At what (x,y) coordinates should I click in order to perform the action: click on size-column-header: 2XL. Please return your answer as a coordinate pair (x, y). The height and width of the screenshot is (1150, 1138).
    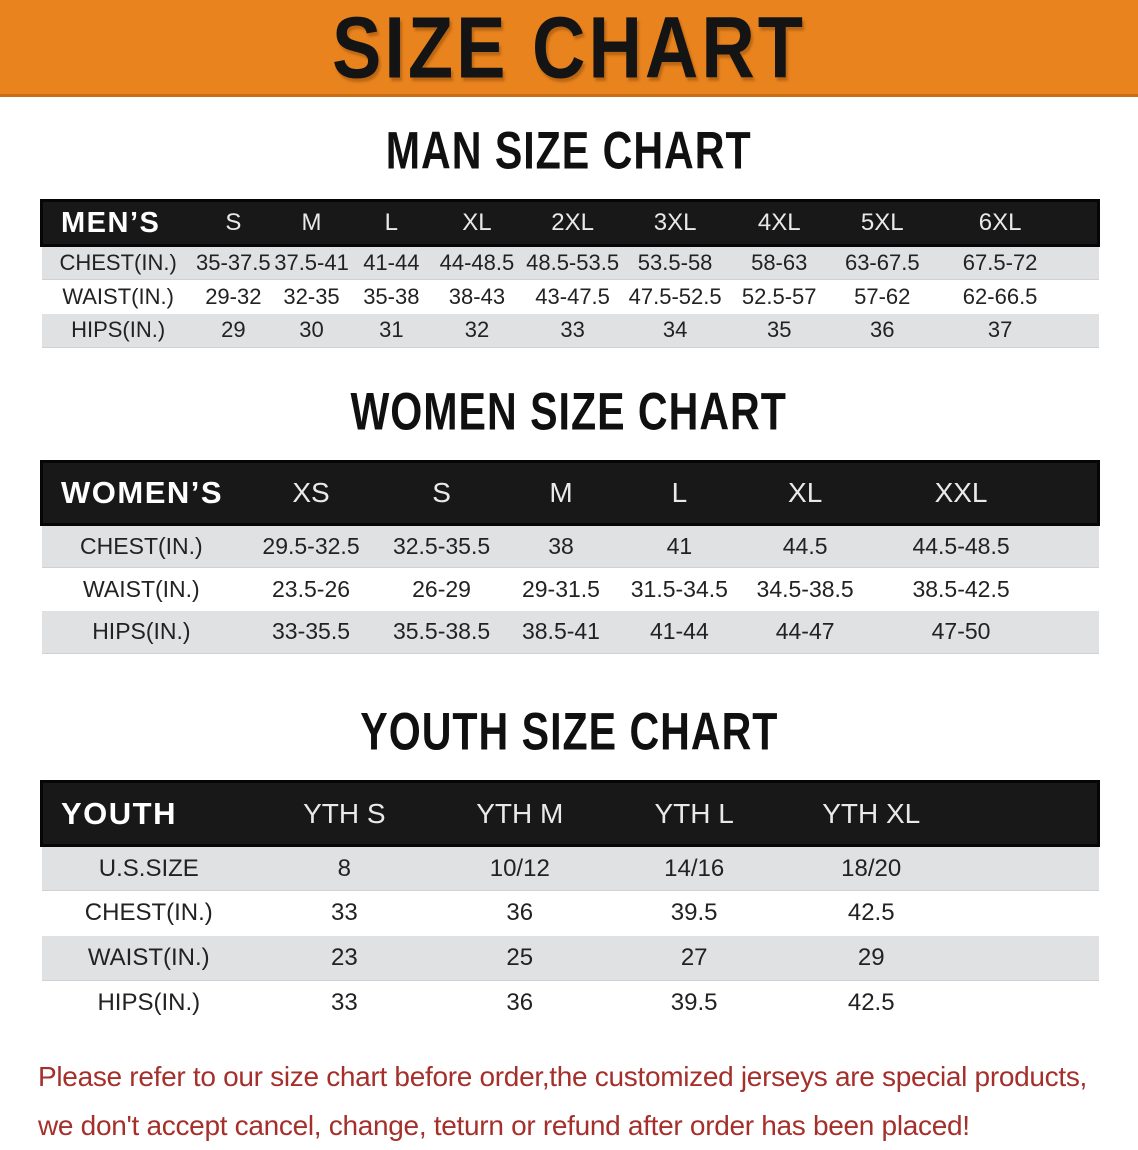
    Looking at the image, I should click on (572, 223).